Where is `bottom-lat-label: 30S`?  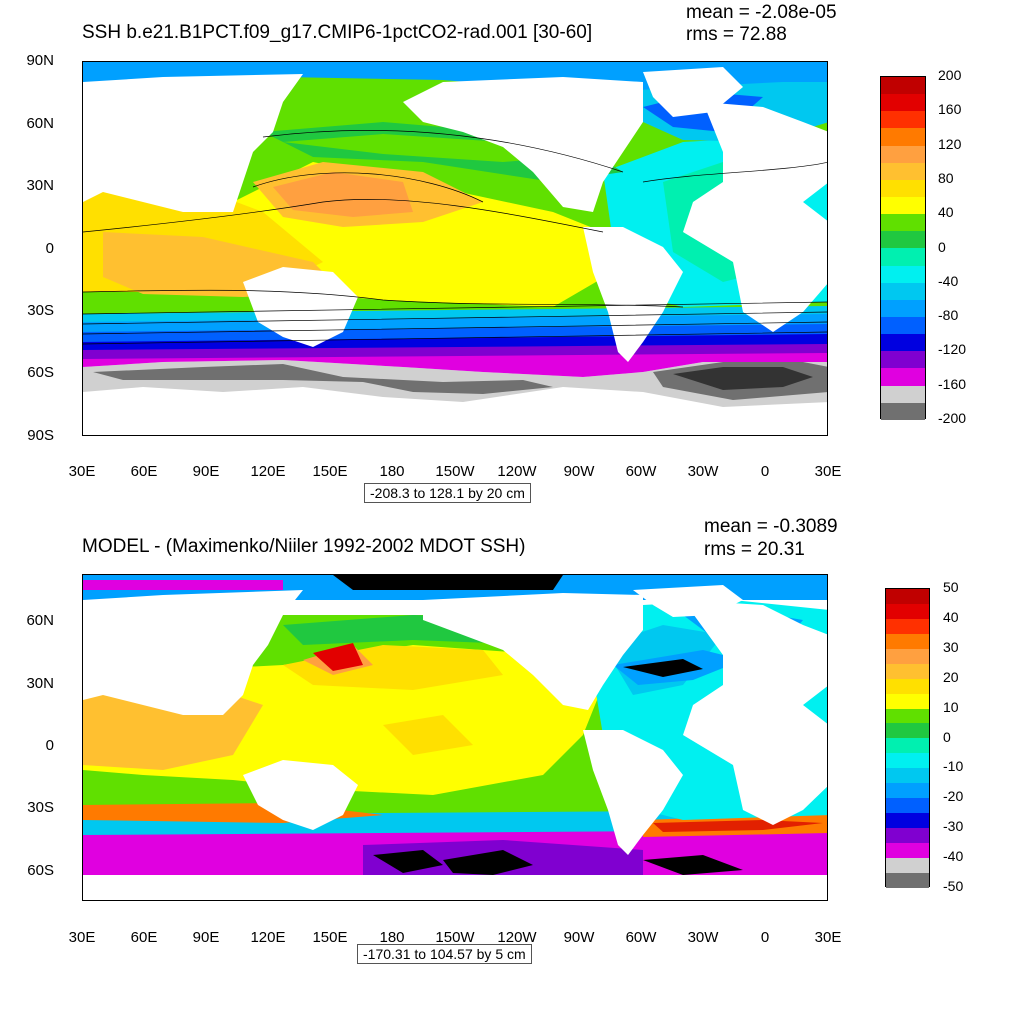
bottom-lat-label: 30S is located at coordinates (40, 807).